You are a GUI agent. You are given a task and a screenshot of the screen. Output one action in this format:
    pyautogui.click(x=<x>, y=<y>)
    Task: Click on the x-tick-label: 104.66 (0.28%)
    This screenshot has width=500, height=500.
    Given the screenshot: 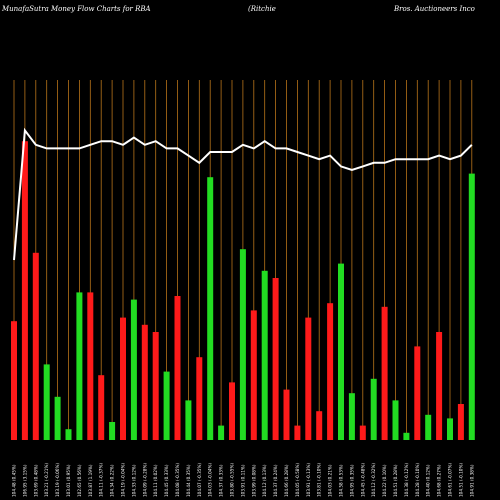 What is the action you would take?
    pyautogui.click(x=286, y=480)
    